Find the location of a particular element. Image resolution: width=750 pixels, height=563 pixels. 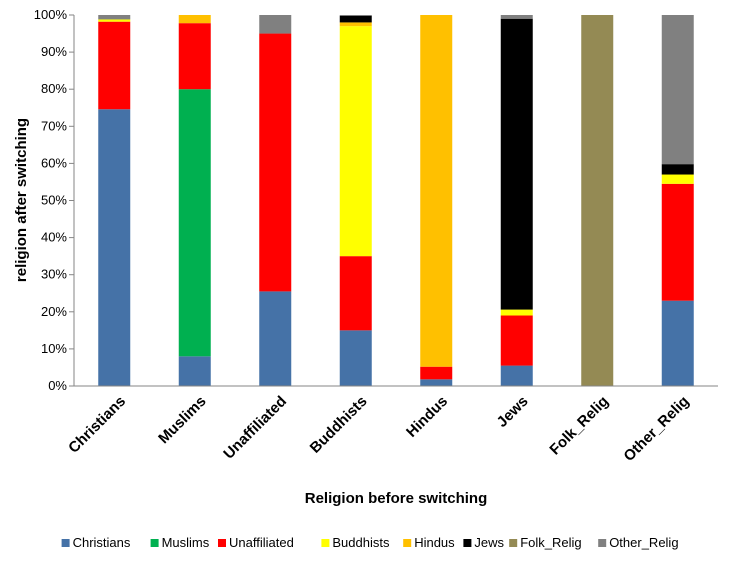

y-axis-ticks: 0% 10% 20% 30% 40% 50% 60% 70% 80% 90% 100% is located at coordinates (54, 200).